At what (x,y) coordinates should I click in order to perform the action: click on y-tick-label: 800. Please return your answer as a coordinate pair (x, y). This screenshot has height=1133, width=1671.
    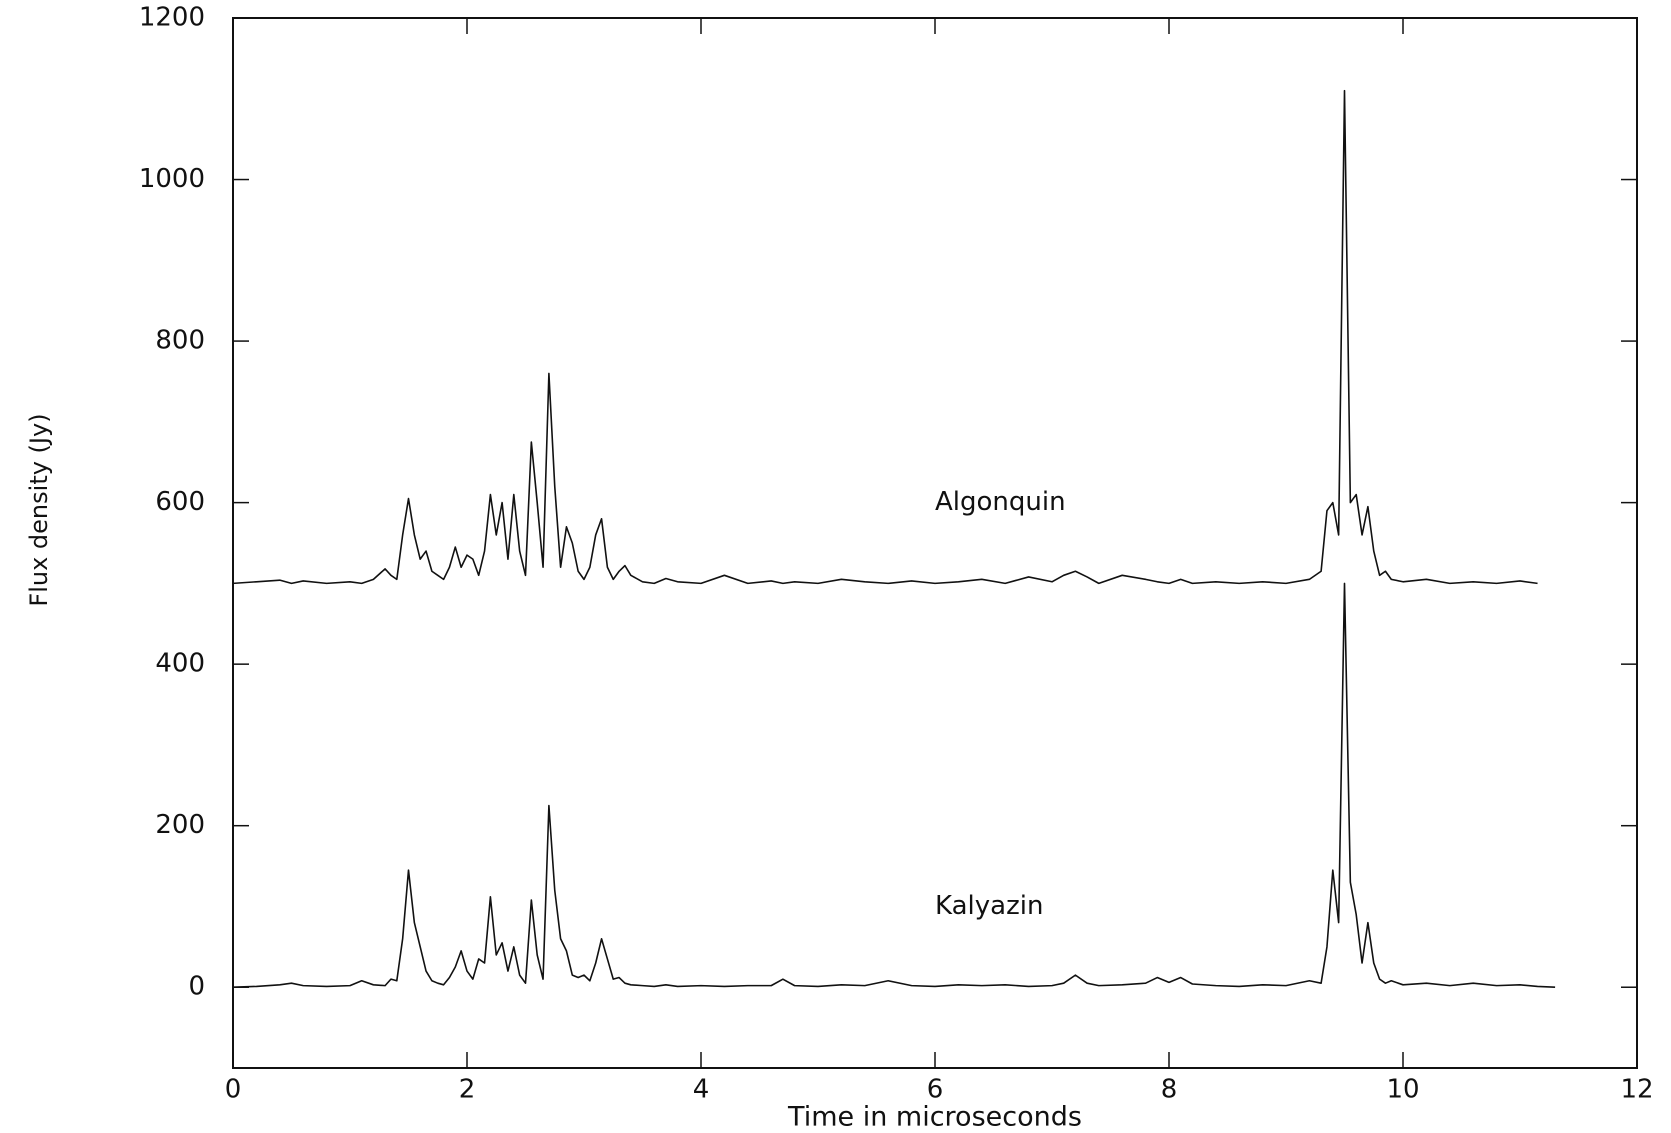
    Looking at the image, I should click on (180, 341).